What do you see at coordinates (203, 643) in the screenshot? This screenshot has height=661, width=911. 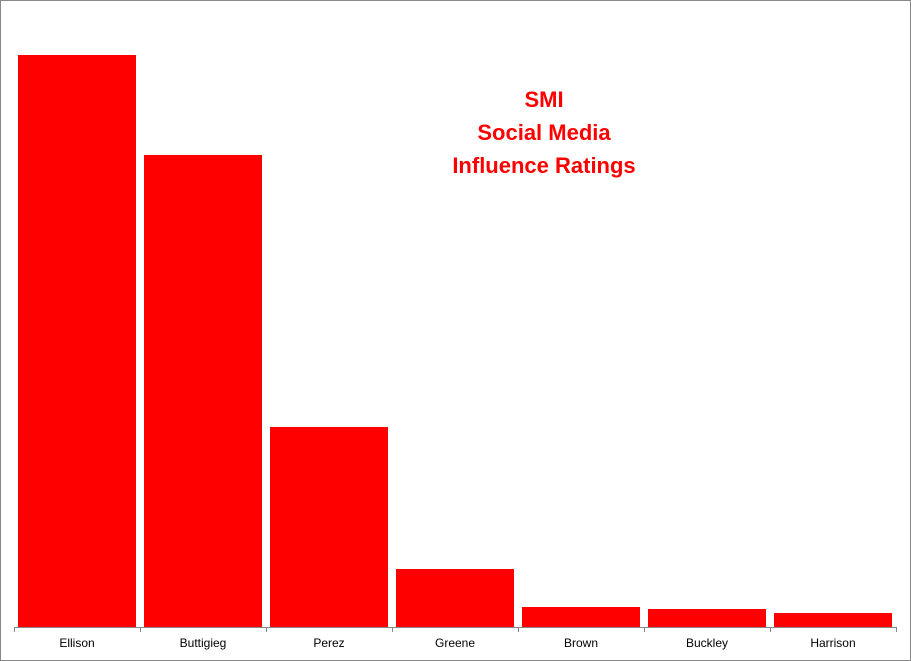 I see `x-tick-label: Buttigieg` at bounding box center [203, 643].